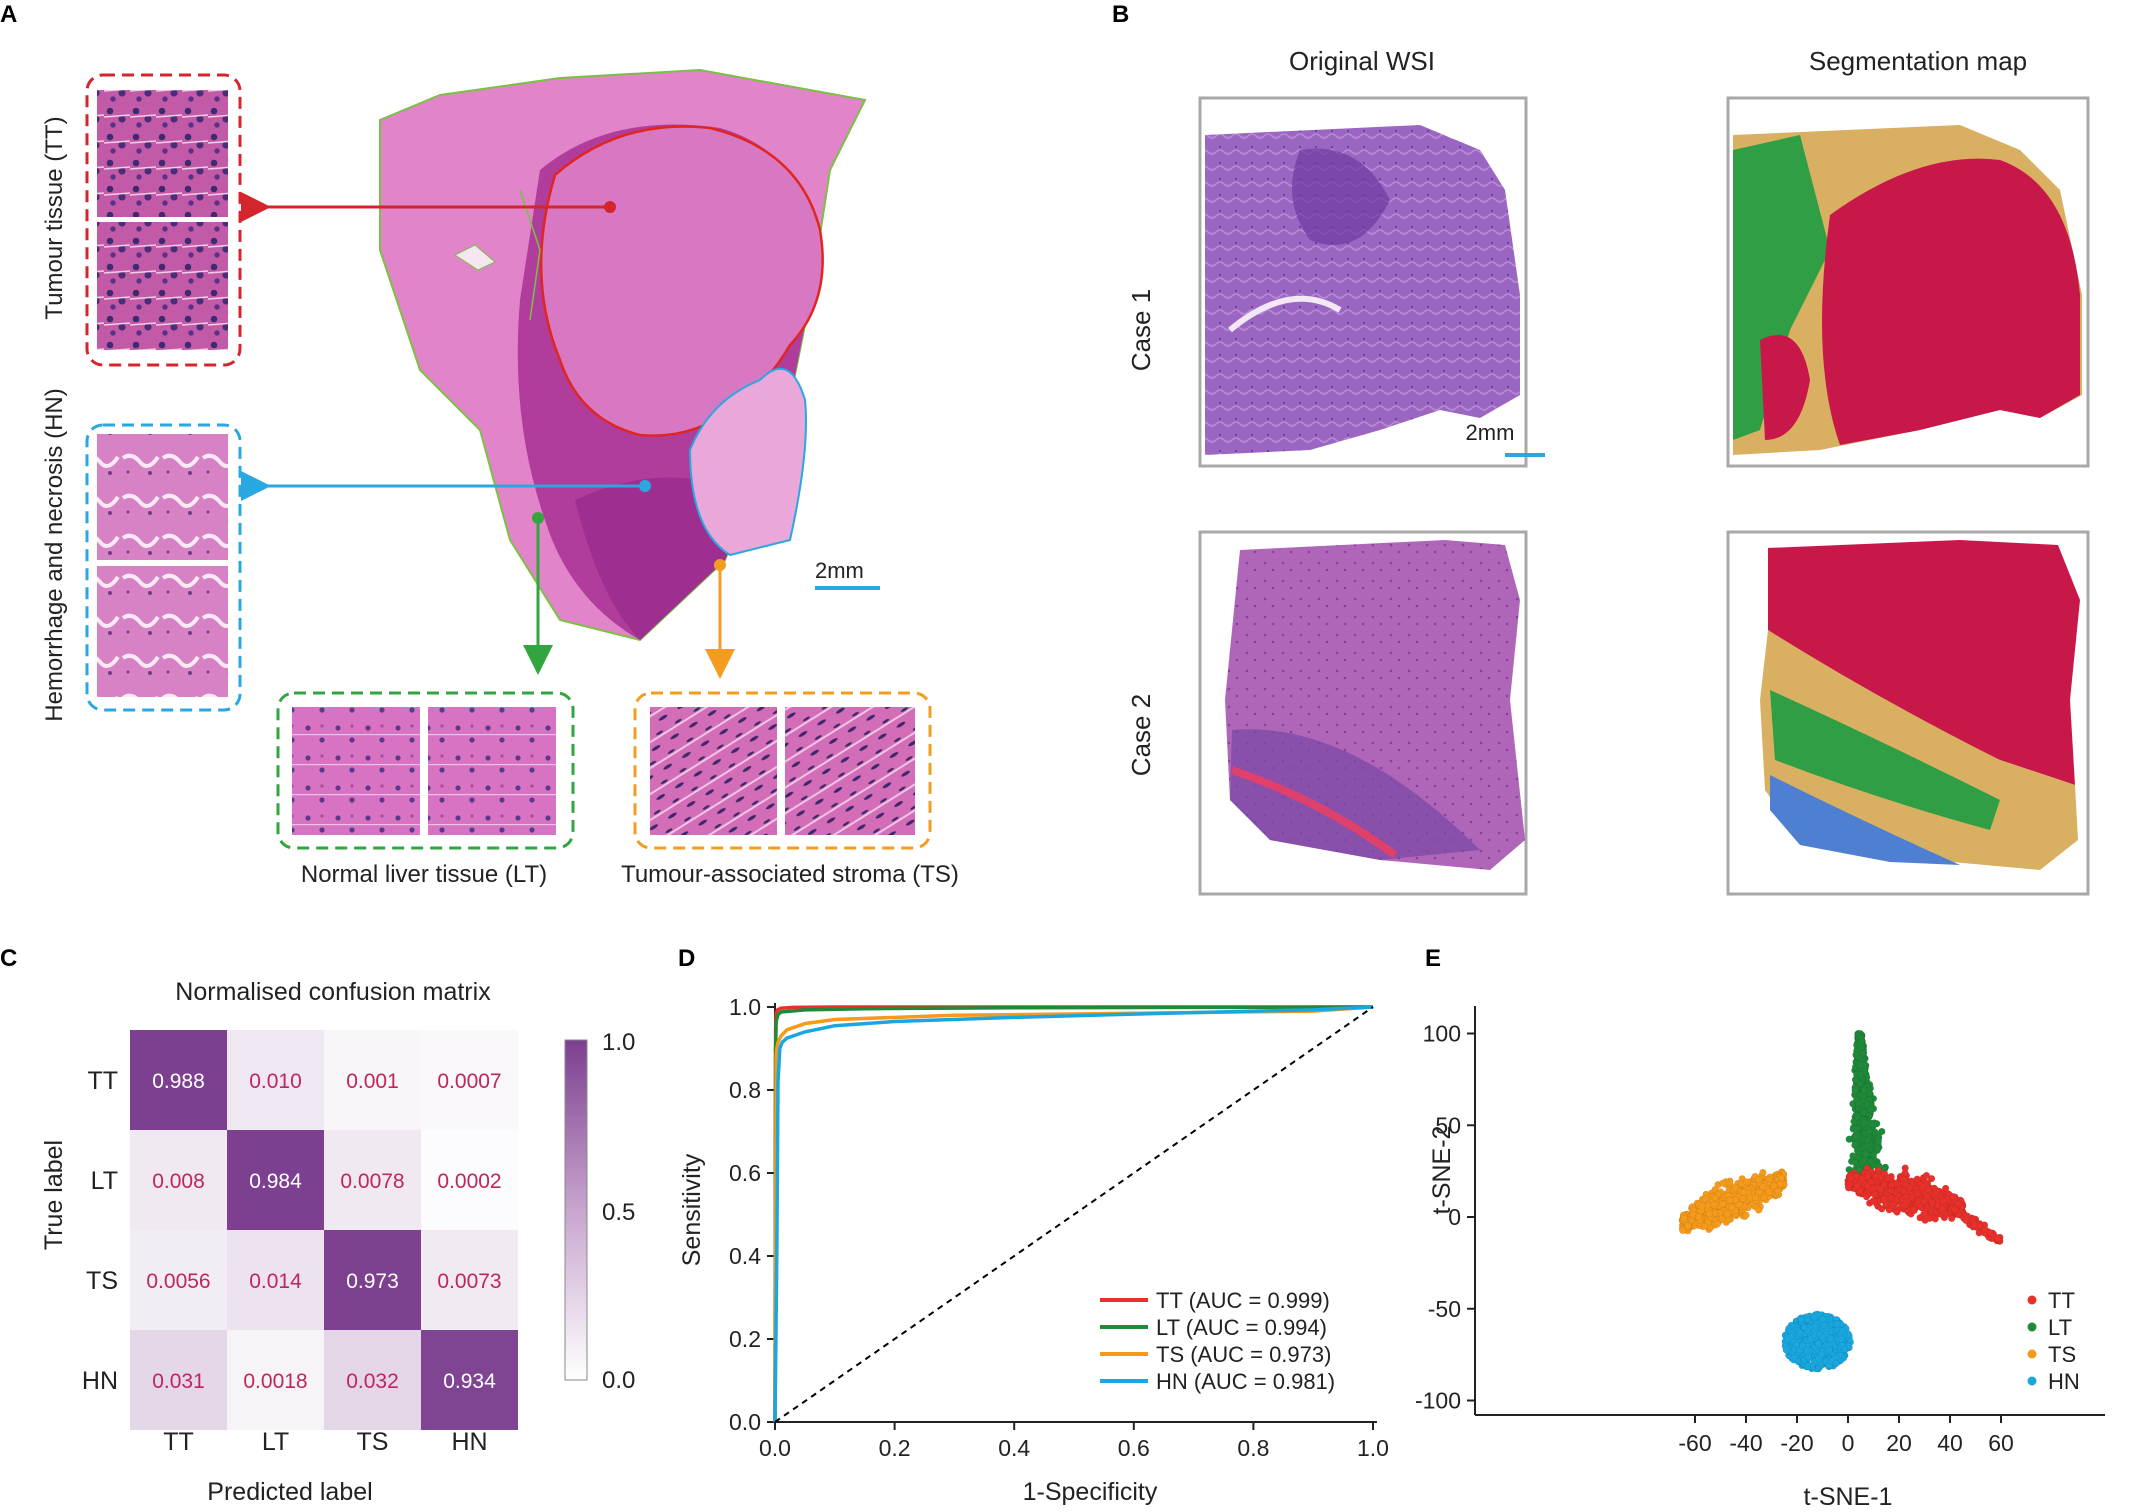  I want to click on tsne-y-tick-label: 50, so click(1448, 1125).